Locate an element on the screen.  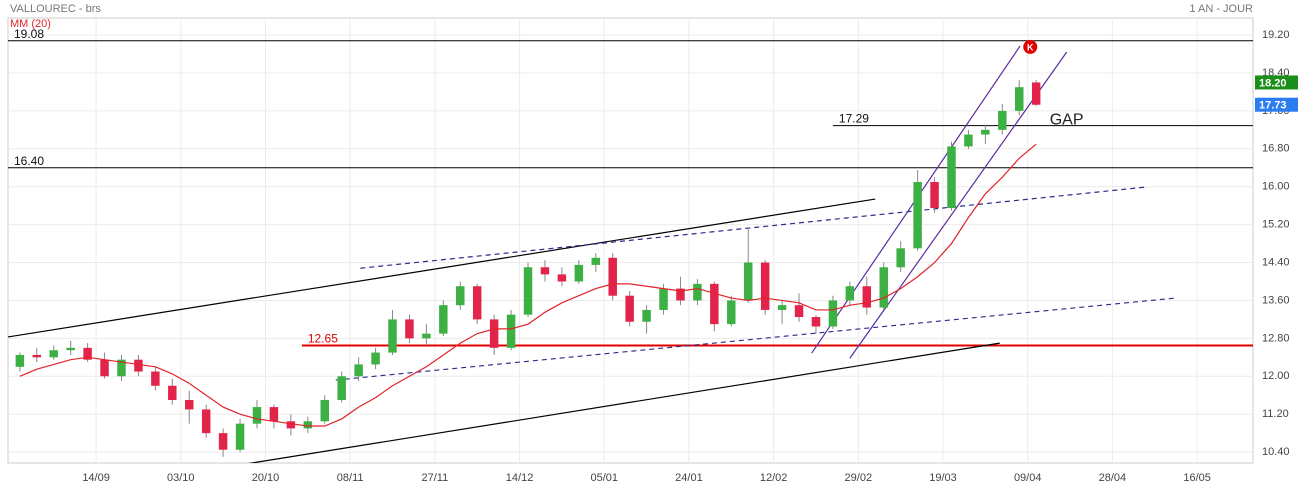
period: 1 AN - JOUR is located at coordinates (1221, 9).